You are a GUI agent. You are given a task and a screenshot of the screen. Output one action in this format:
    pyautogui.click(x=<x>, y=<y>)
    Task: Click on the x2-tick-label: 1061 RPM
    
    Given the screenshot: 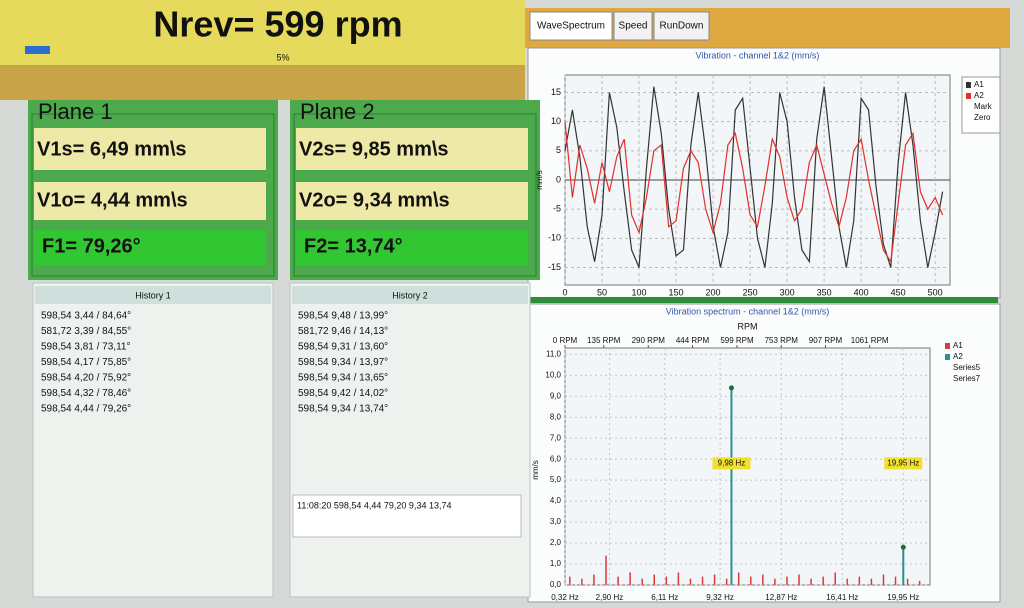 What is the action you would take?
    pyautogui.click(x=870, y=340)
    